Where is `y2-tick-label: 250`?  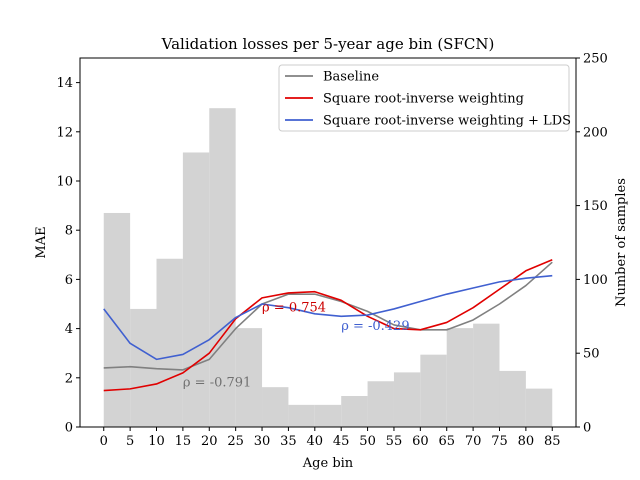 y2-tick-label: 250 is located at coordinates (595, 59).